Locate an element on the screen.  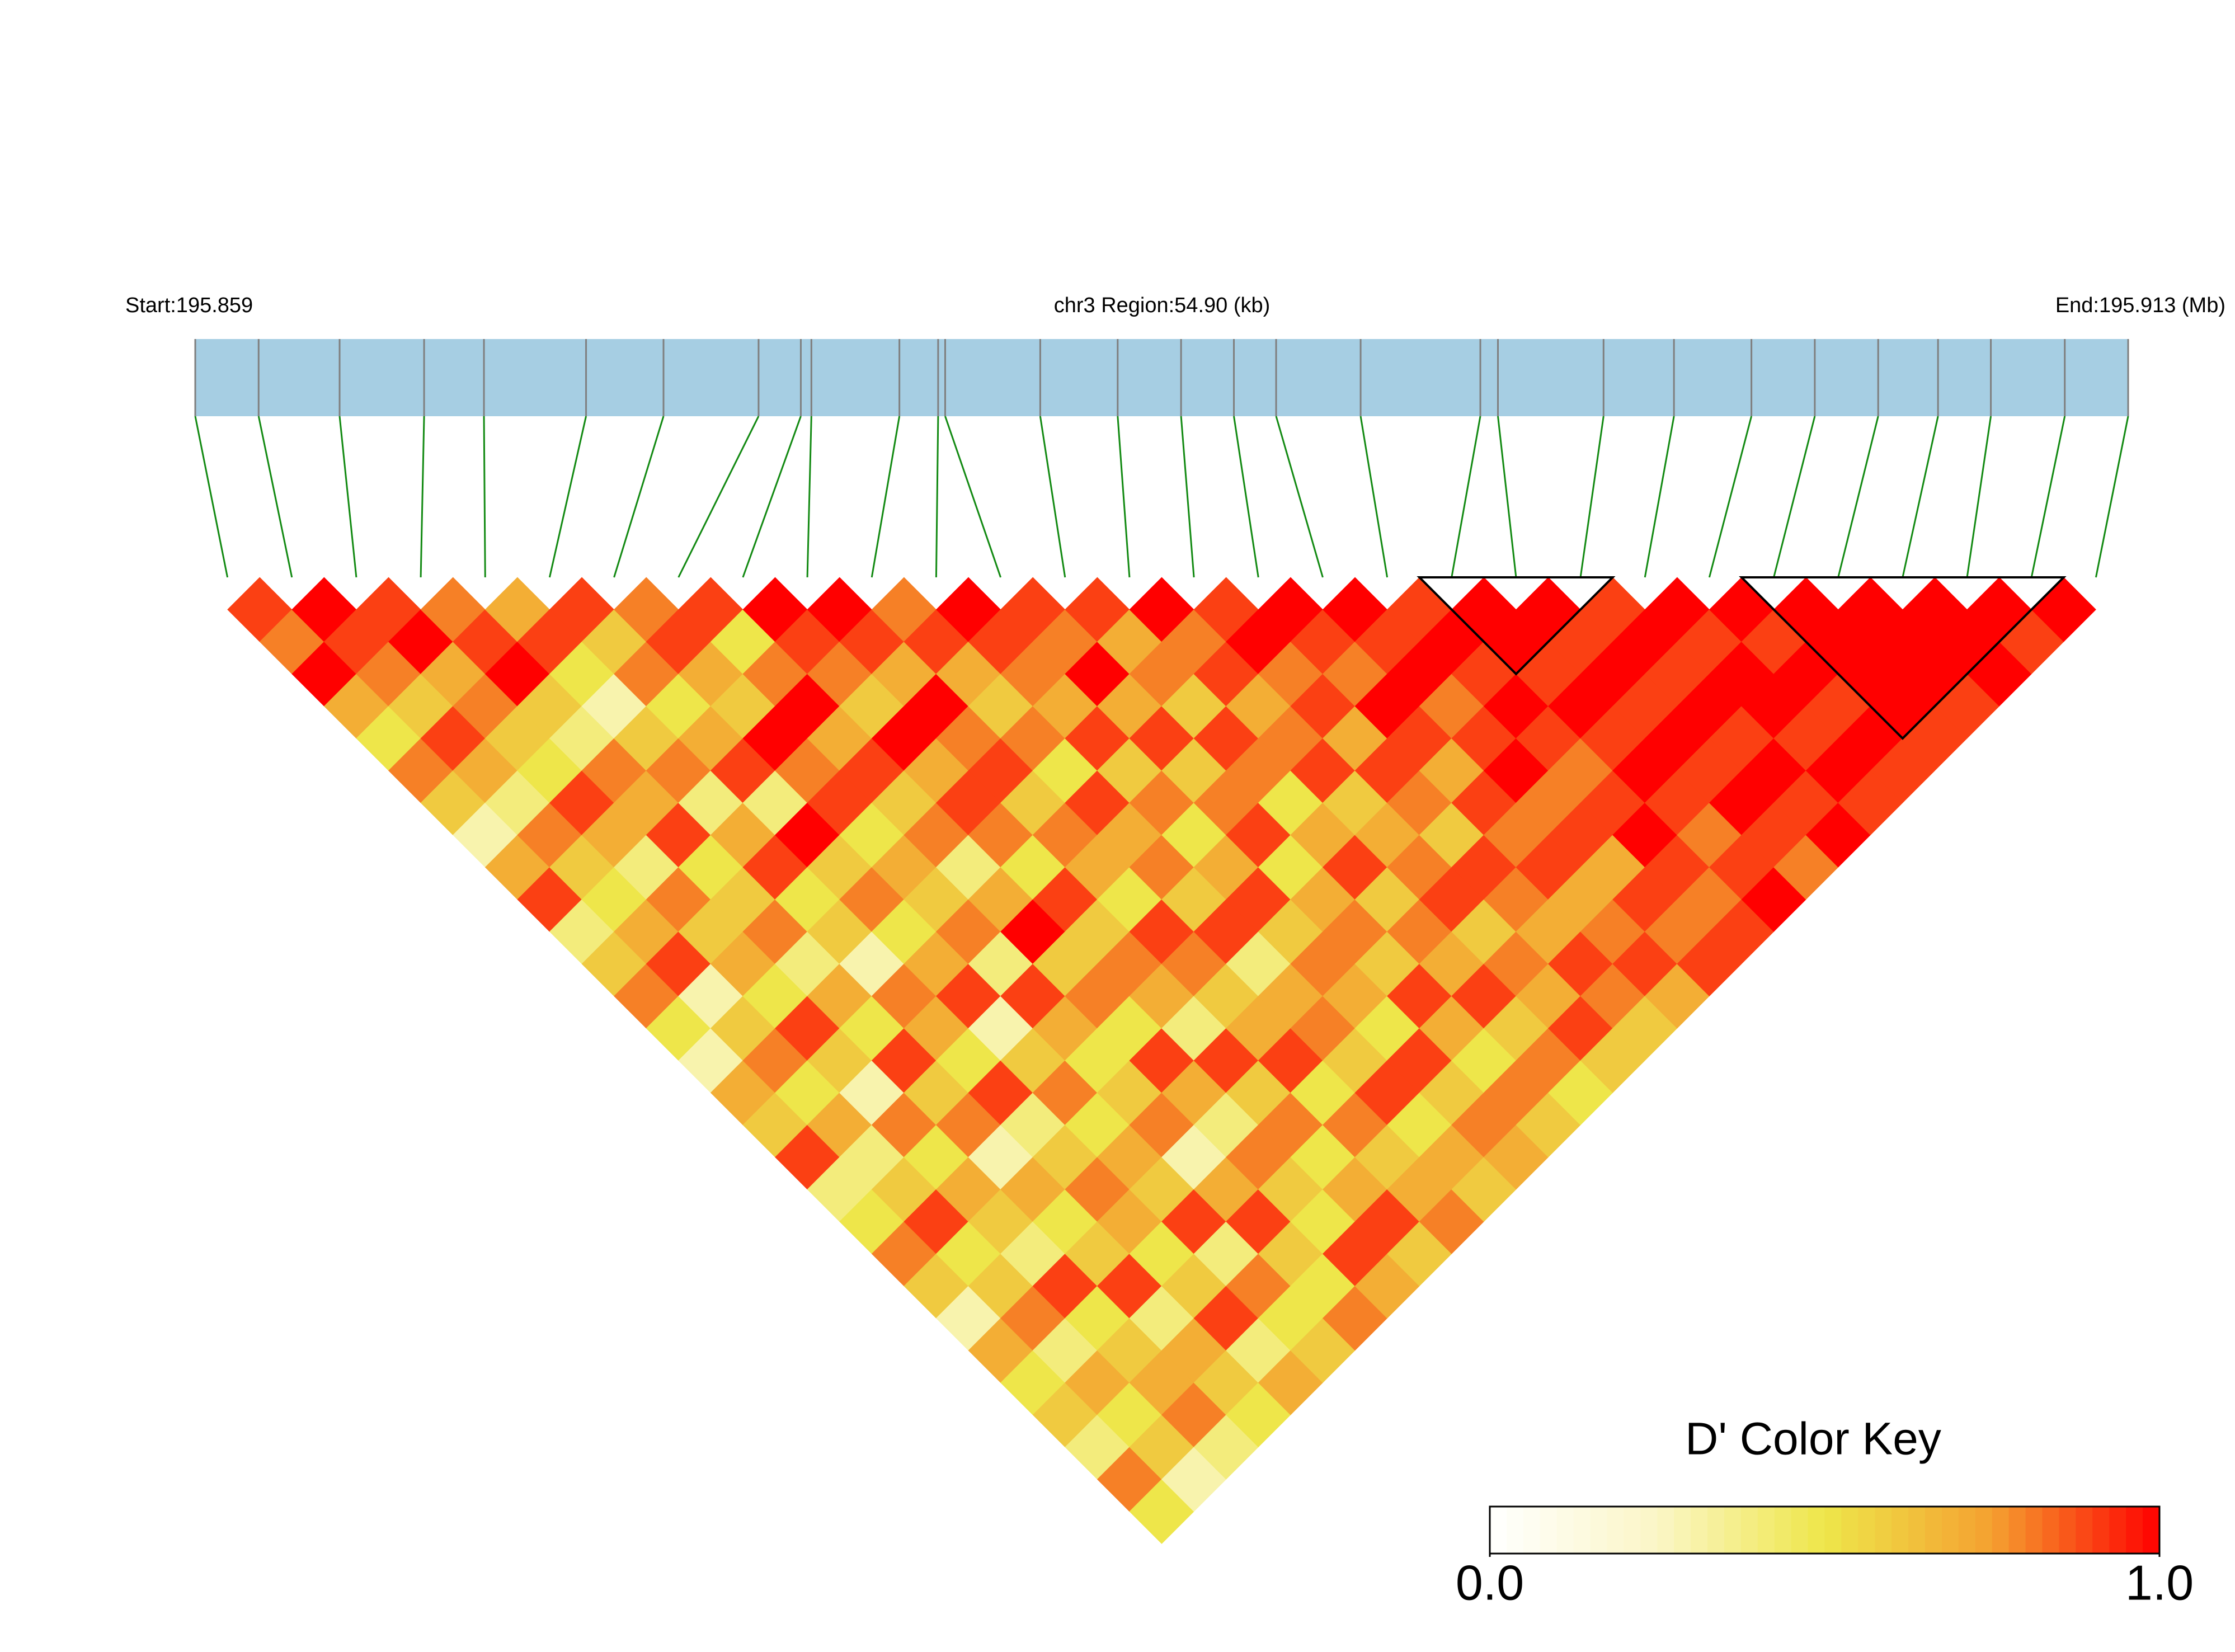
region-title: chr3 Region:54.90 (kb) is located at coordinates (1162, 306).